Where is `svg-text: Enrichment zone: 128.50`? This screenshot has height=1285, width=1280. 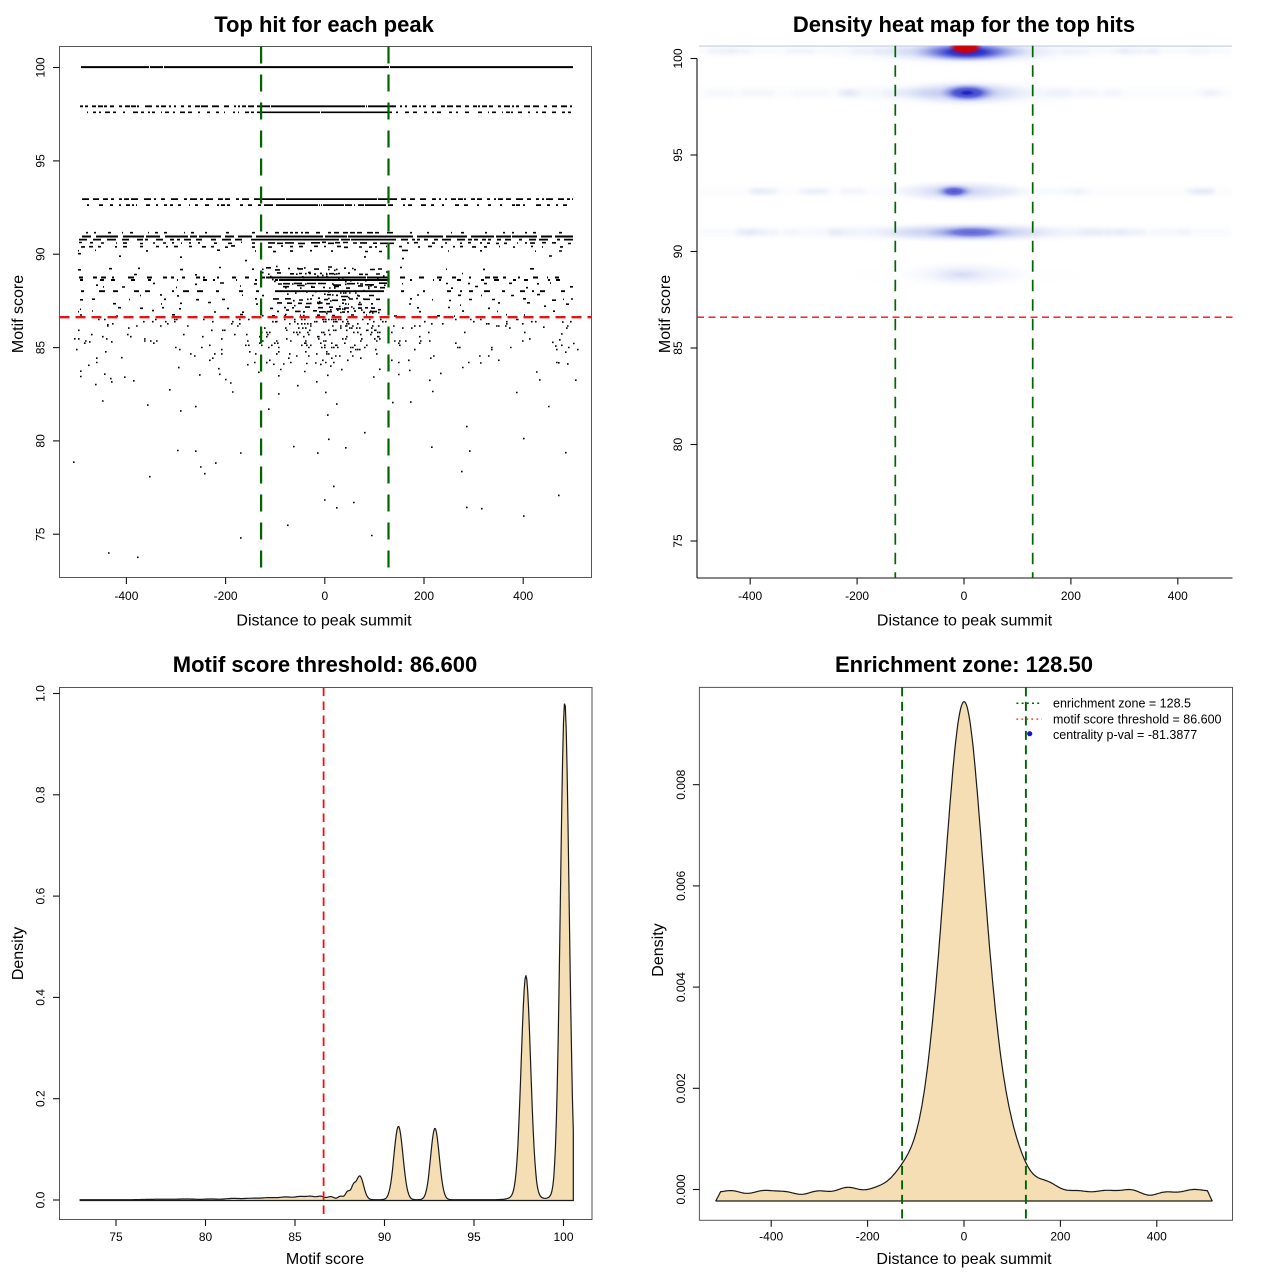
svg-text: Enrichment zone: 128.50 is located at coordinates (964, 664).